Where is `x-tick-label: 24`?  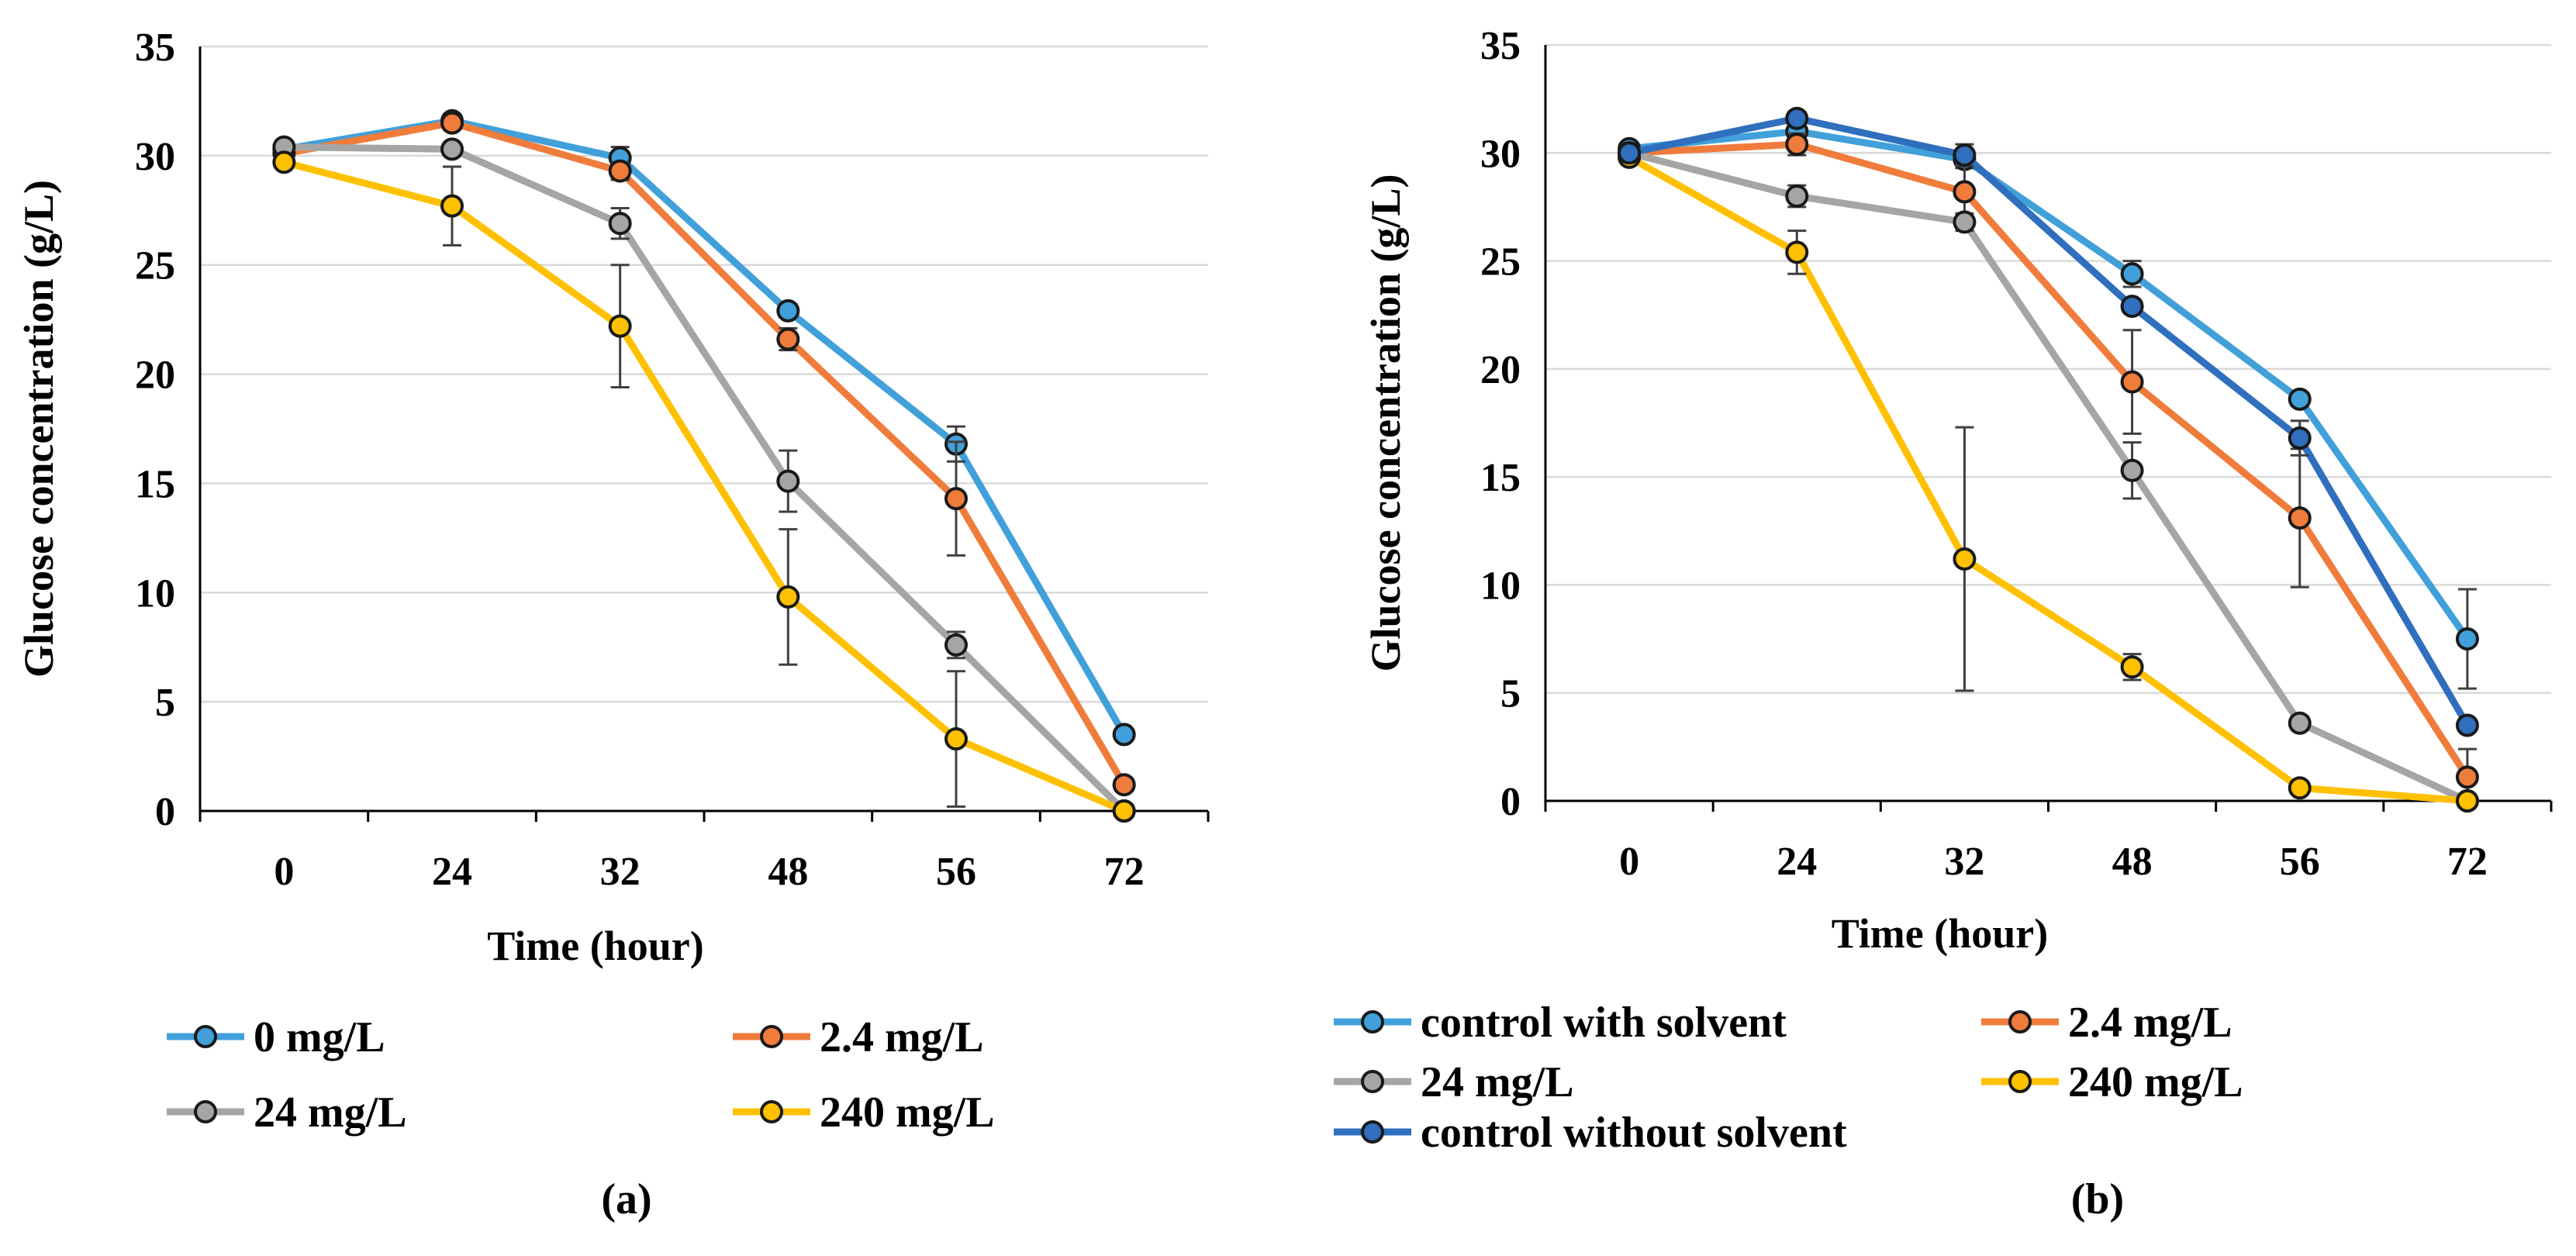
x-tick-label: 24 is located at coordinates (452, 872).